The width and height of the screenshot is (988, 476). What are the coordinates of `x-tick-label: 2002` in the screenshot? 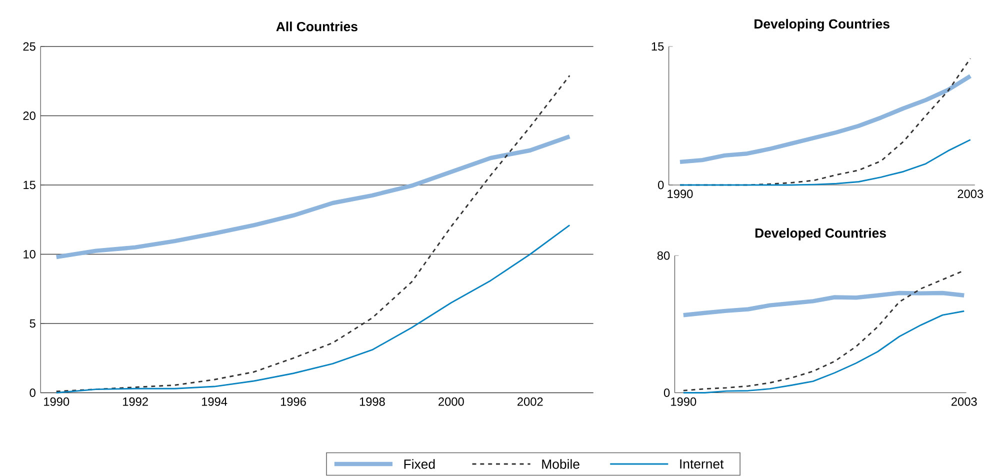 It's located at (530, 401).